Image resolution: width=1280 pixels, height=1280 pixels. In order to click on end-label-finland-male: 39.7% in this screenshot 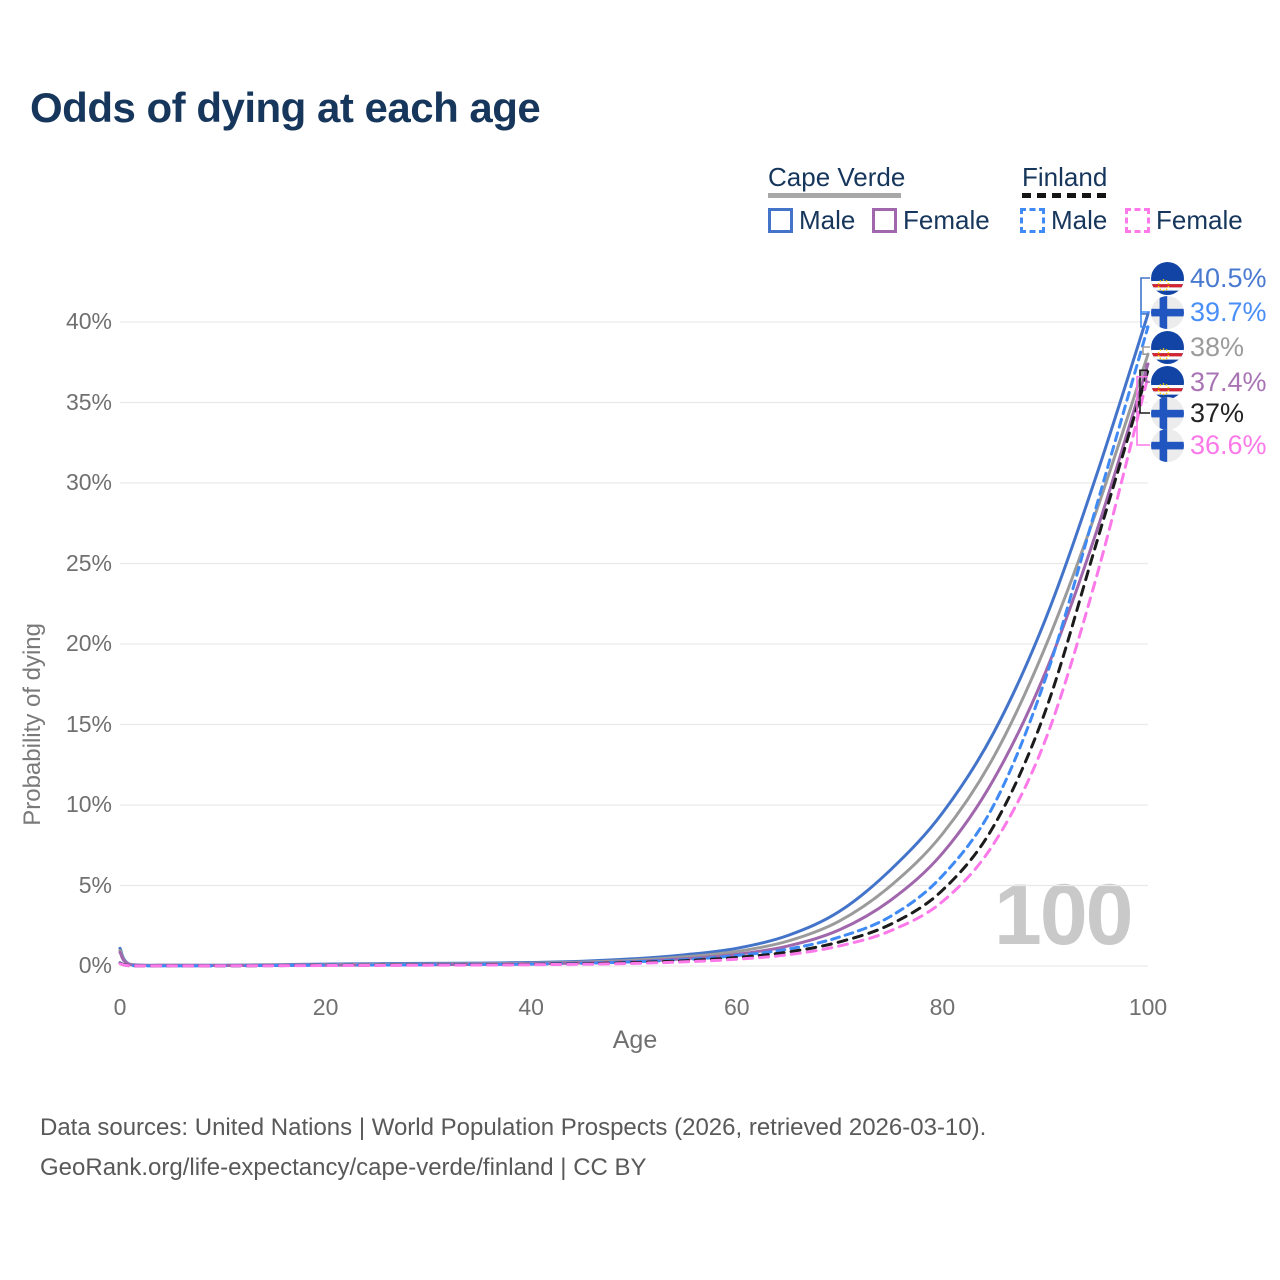, I will do `click(1209, 312)`.